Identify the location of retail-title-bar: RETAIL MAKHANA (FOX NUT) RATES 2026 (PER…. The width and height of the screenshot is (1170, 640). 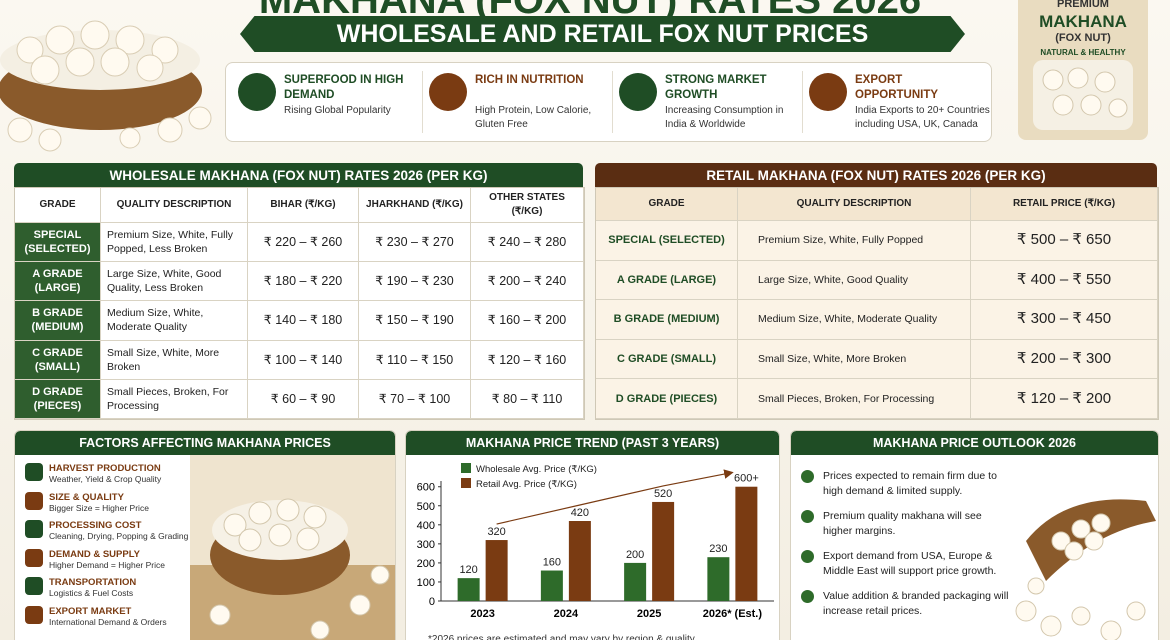
(876, 175).